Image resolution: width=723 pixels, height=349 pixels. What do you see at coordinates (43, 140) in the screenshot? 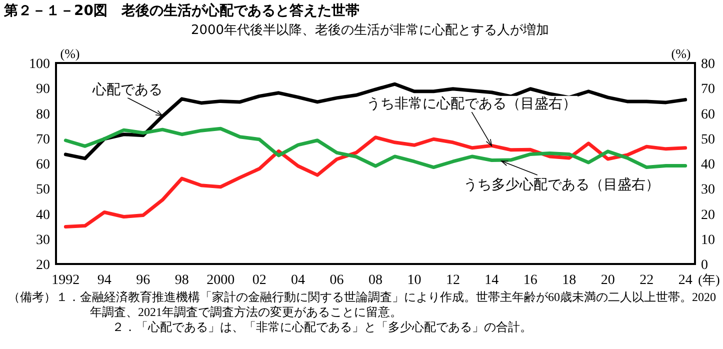
I see `y-tick-label: 70` at bounding box center [43, 140].